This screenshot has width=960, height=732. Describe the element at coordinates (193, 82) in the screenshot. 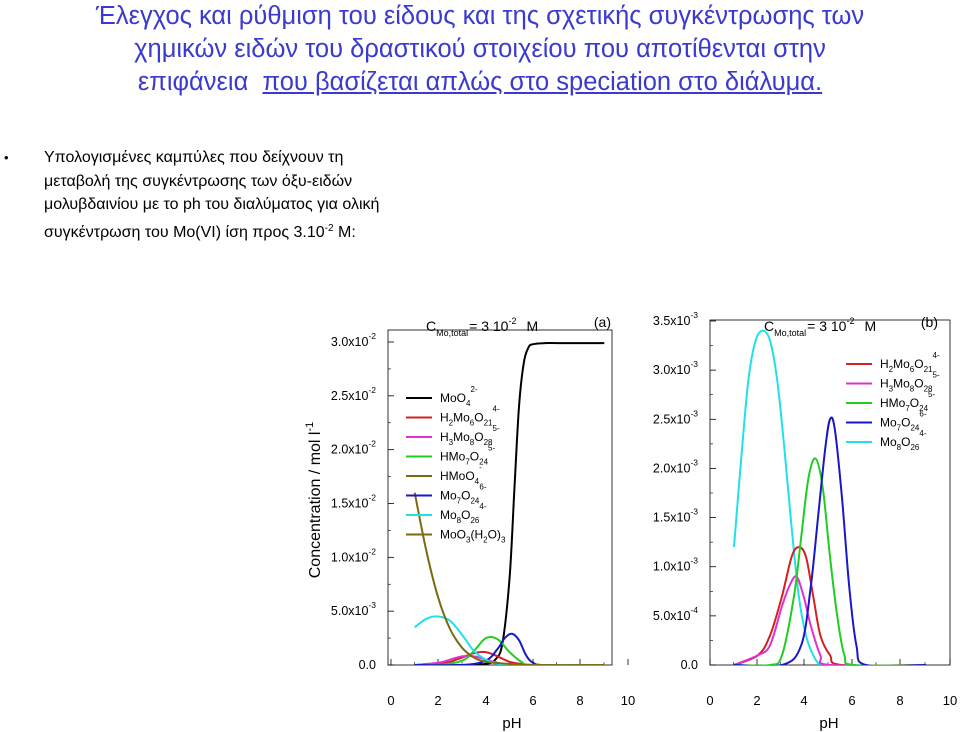

I see `title-line-3-start: επιφάνεια` at that location.